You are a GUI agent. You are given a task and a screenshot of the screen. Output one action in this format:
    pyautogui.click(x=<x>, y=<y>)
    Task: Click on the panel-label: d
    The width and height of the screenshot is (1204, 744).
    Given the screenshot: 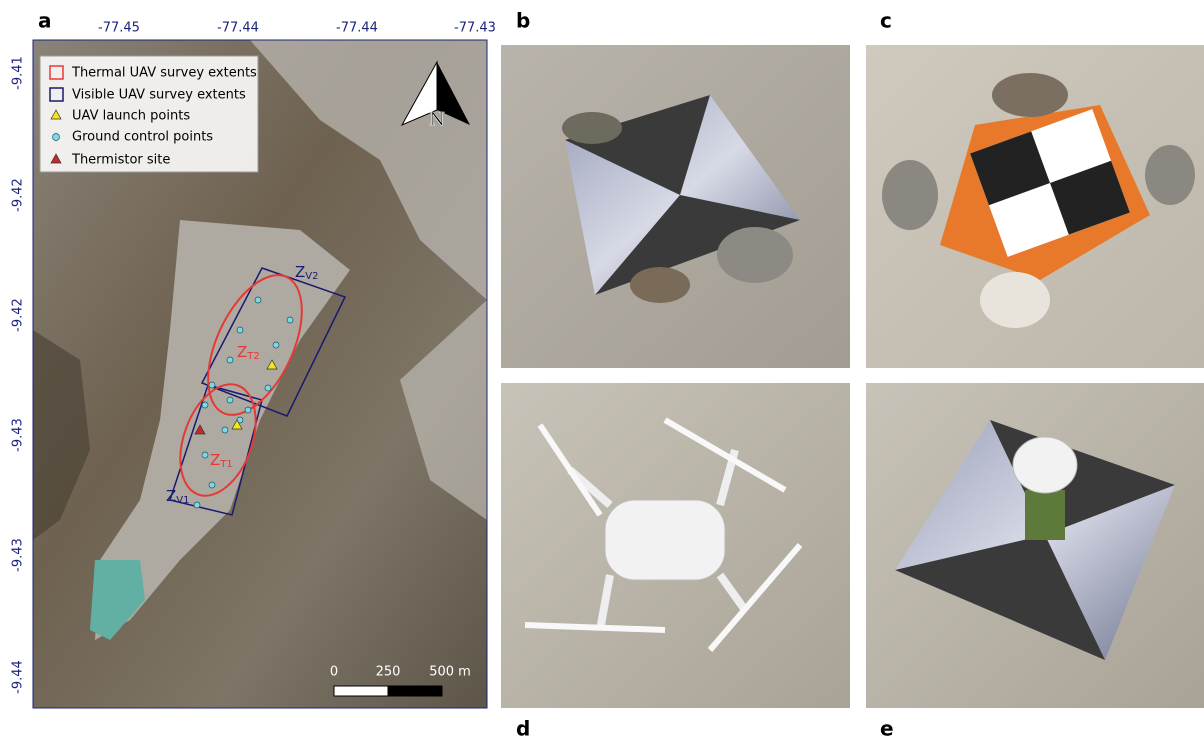 What is the action you would take?
    pyautogui.click(x=523, y=729)
    